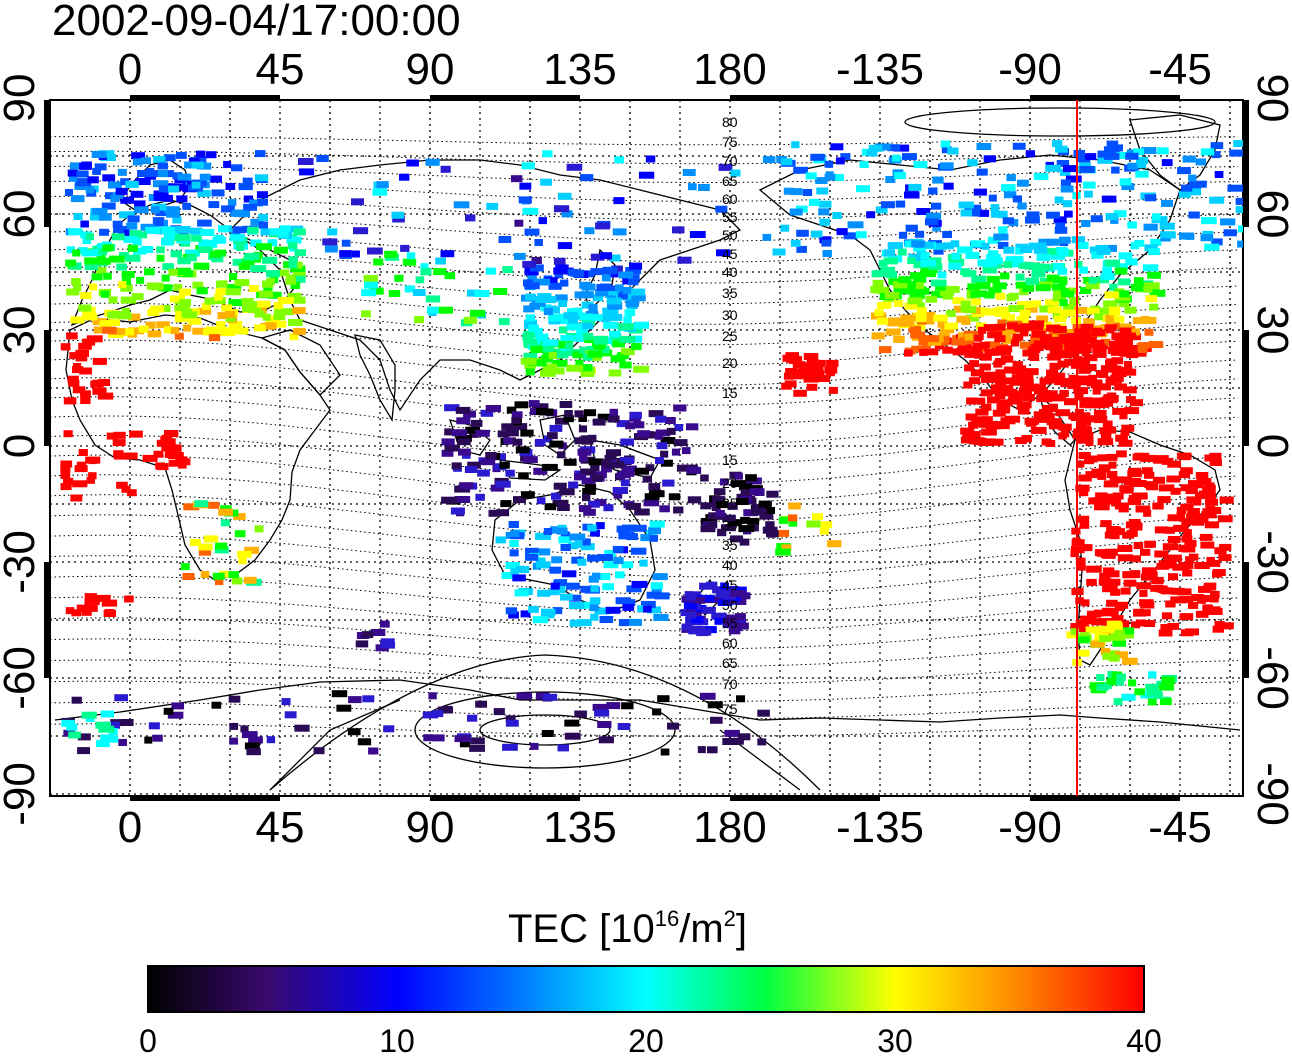 This screenshot has width=1292, height=1057. What do you see at coordinates (1180, 69) in the screenshot?
I see `top-lon-label: -45` at bounding box center [1180, 69].